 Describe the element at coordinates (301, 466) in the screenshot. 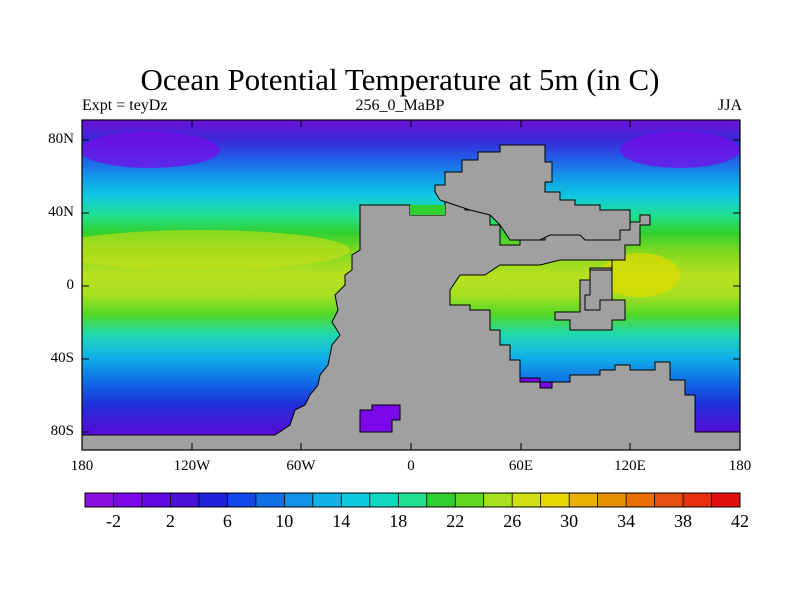

I see `x-tick-label: 60W` at that location.